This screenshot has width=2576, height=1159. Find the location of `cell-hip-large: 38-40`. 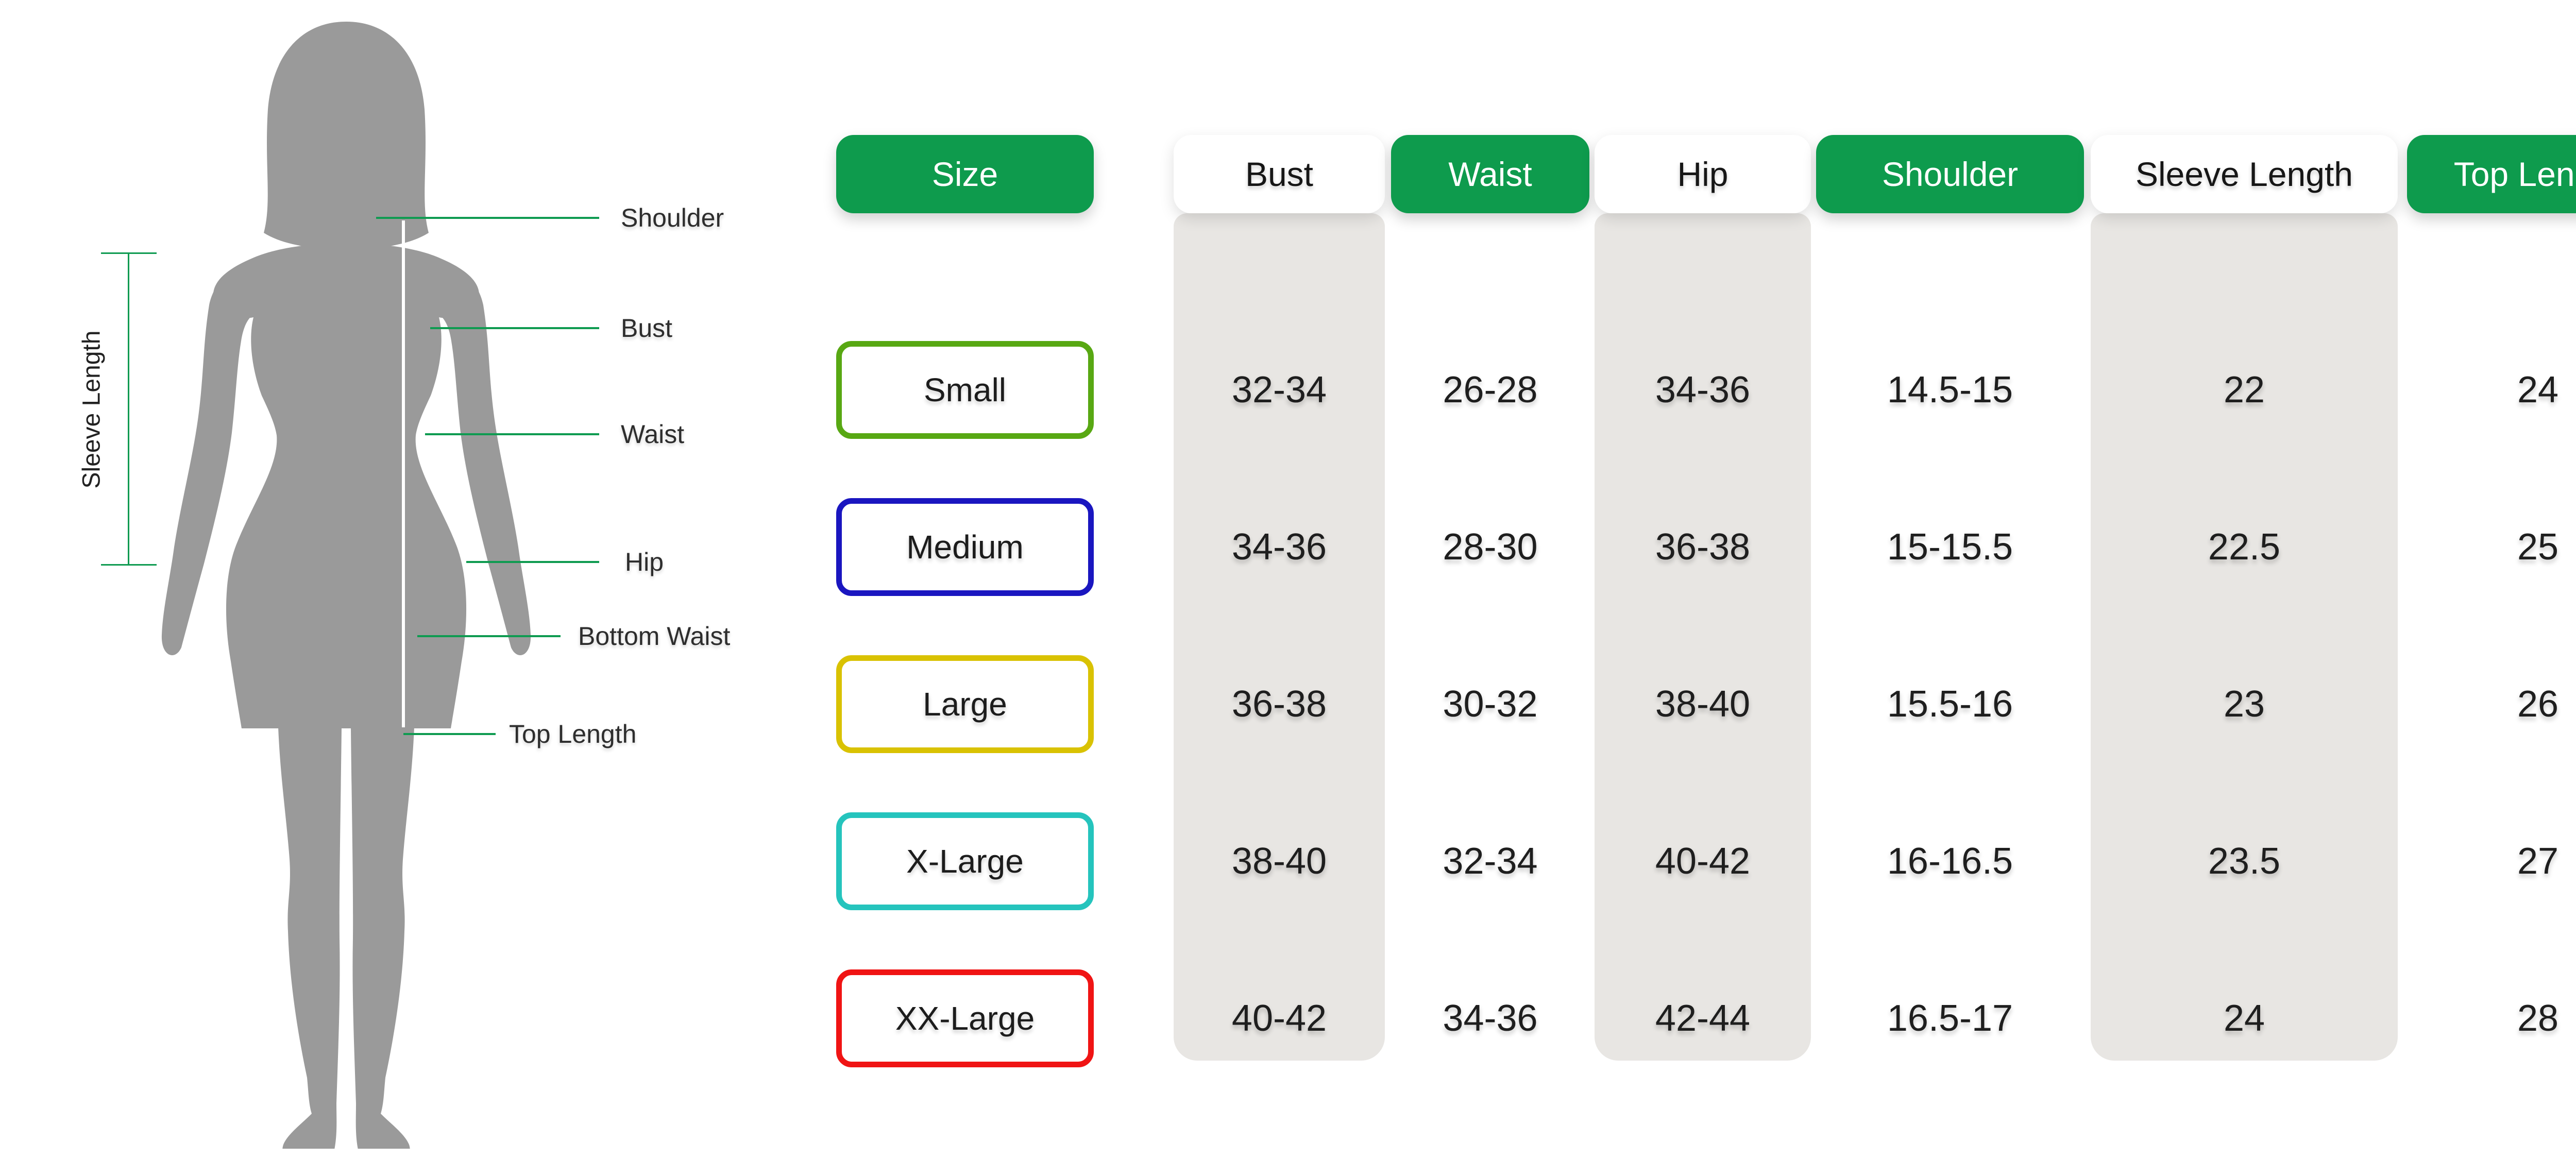

cell-hip-large: 38-40 is located at coordinates (1703, 704).